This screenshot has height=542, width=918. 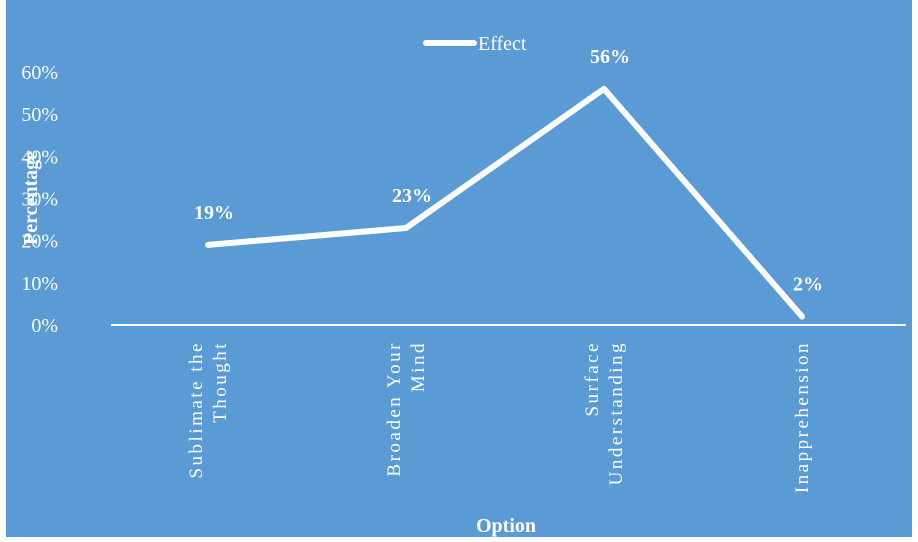 What do you see at coordinates (39, 157) in the screenshot?
I see `y-tick-label: 40%` at bounding box center [39, 157].